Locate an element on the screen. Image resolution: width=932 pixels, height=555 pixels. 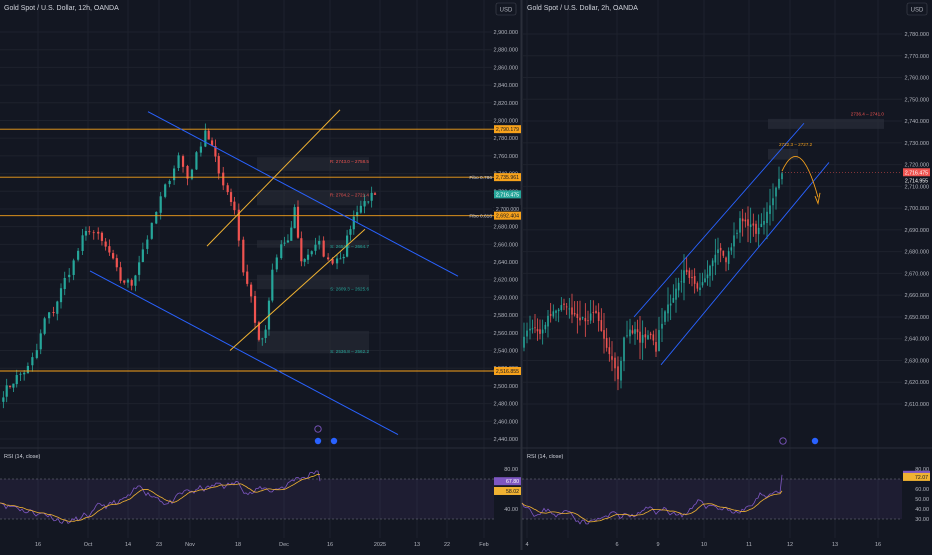
right-time-axis: 4 6 9 10 11 12 13 16 is located at coordinates (703, 545).